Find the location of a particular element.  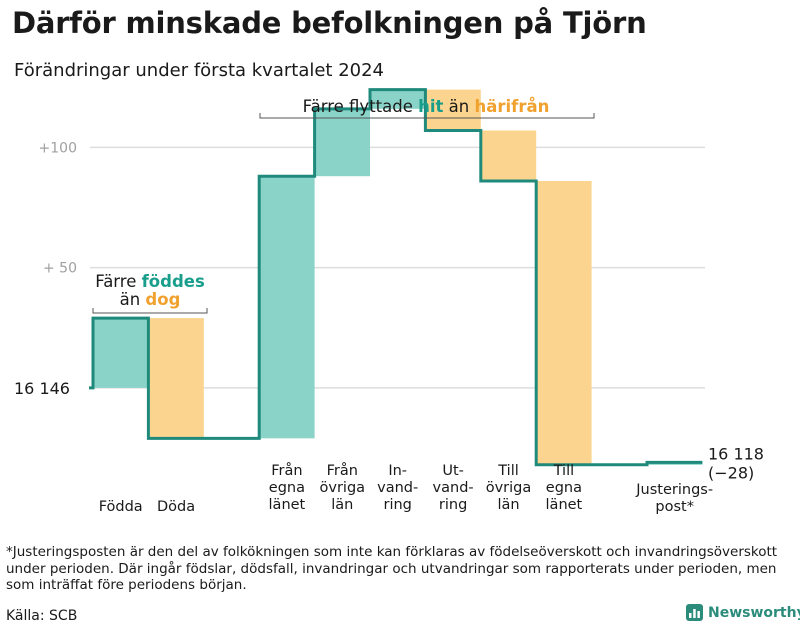

x-category-label: Födda is located at coordinates (121, 507).